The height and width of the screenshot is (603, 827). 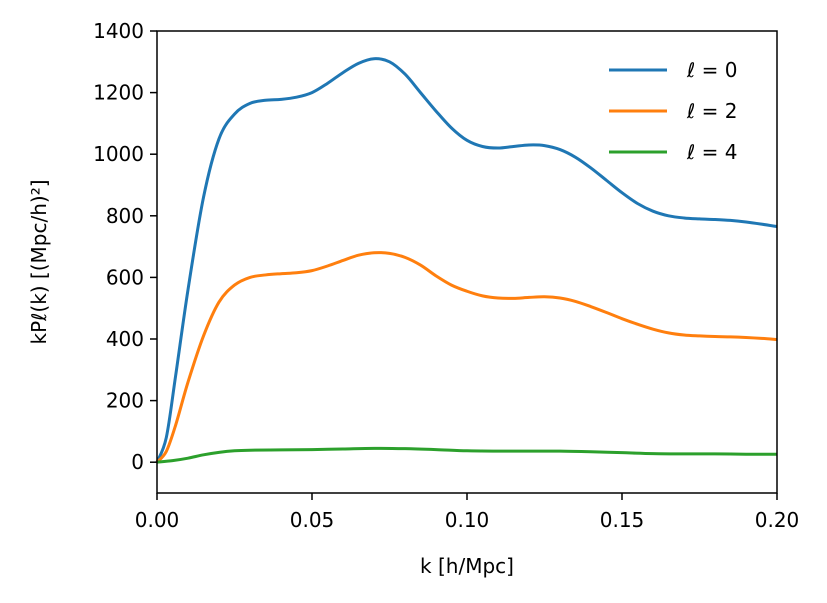 I want to click on y-tick-label: 600, so click(x=125, y=277).